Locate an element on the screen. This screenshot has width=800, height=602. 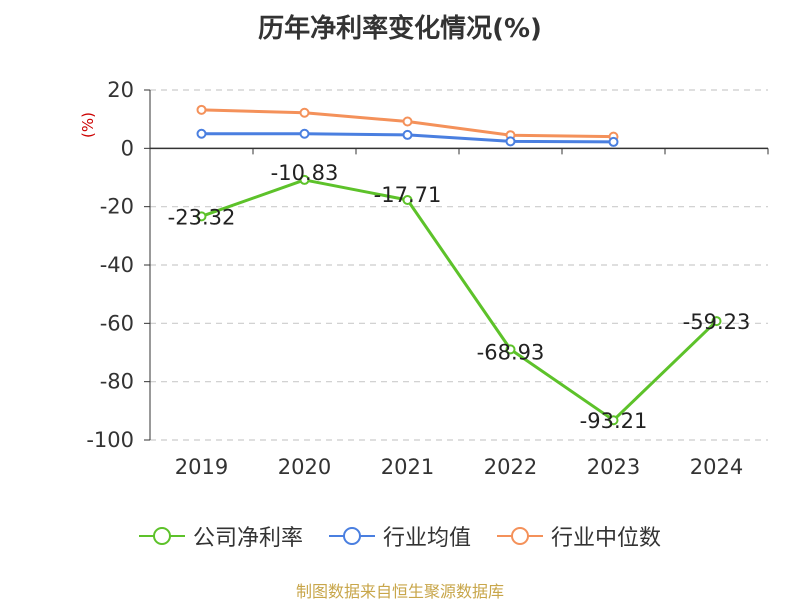
legend-item-industry-median: 行业中位数 is located at coordinates (579, 536).